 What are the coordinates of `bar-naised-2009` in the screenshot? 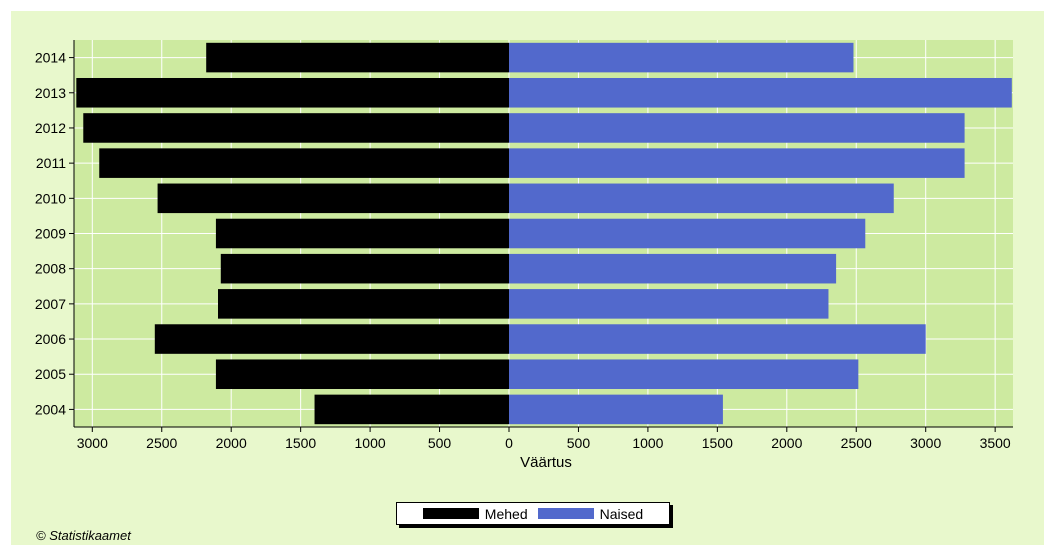 It's located at (687, 233).